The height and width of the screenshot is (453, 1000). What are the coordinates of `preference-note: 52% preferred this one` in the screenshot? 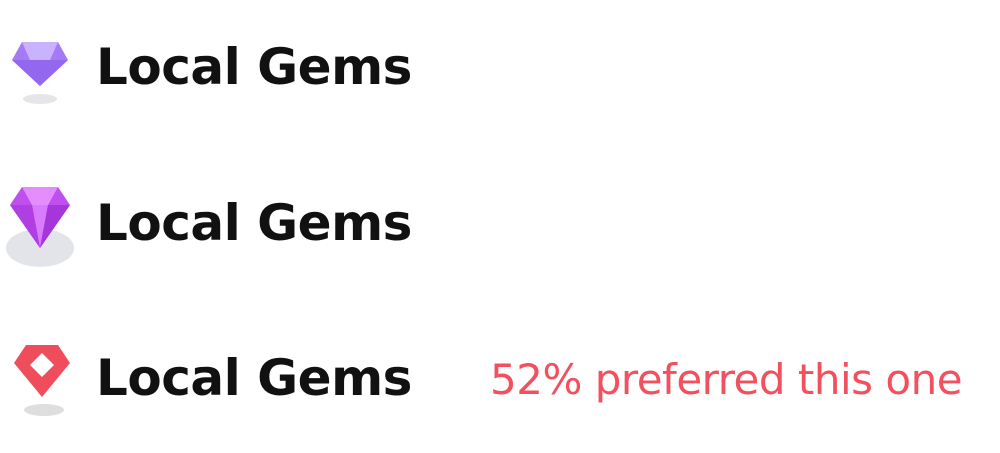 It's located at (726, 379).